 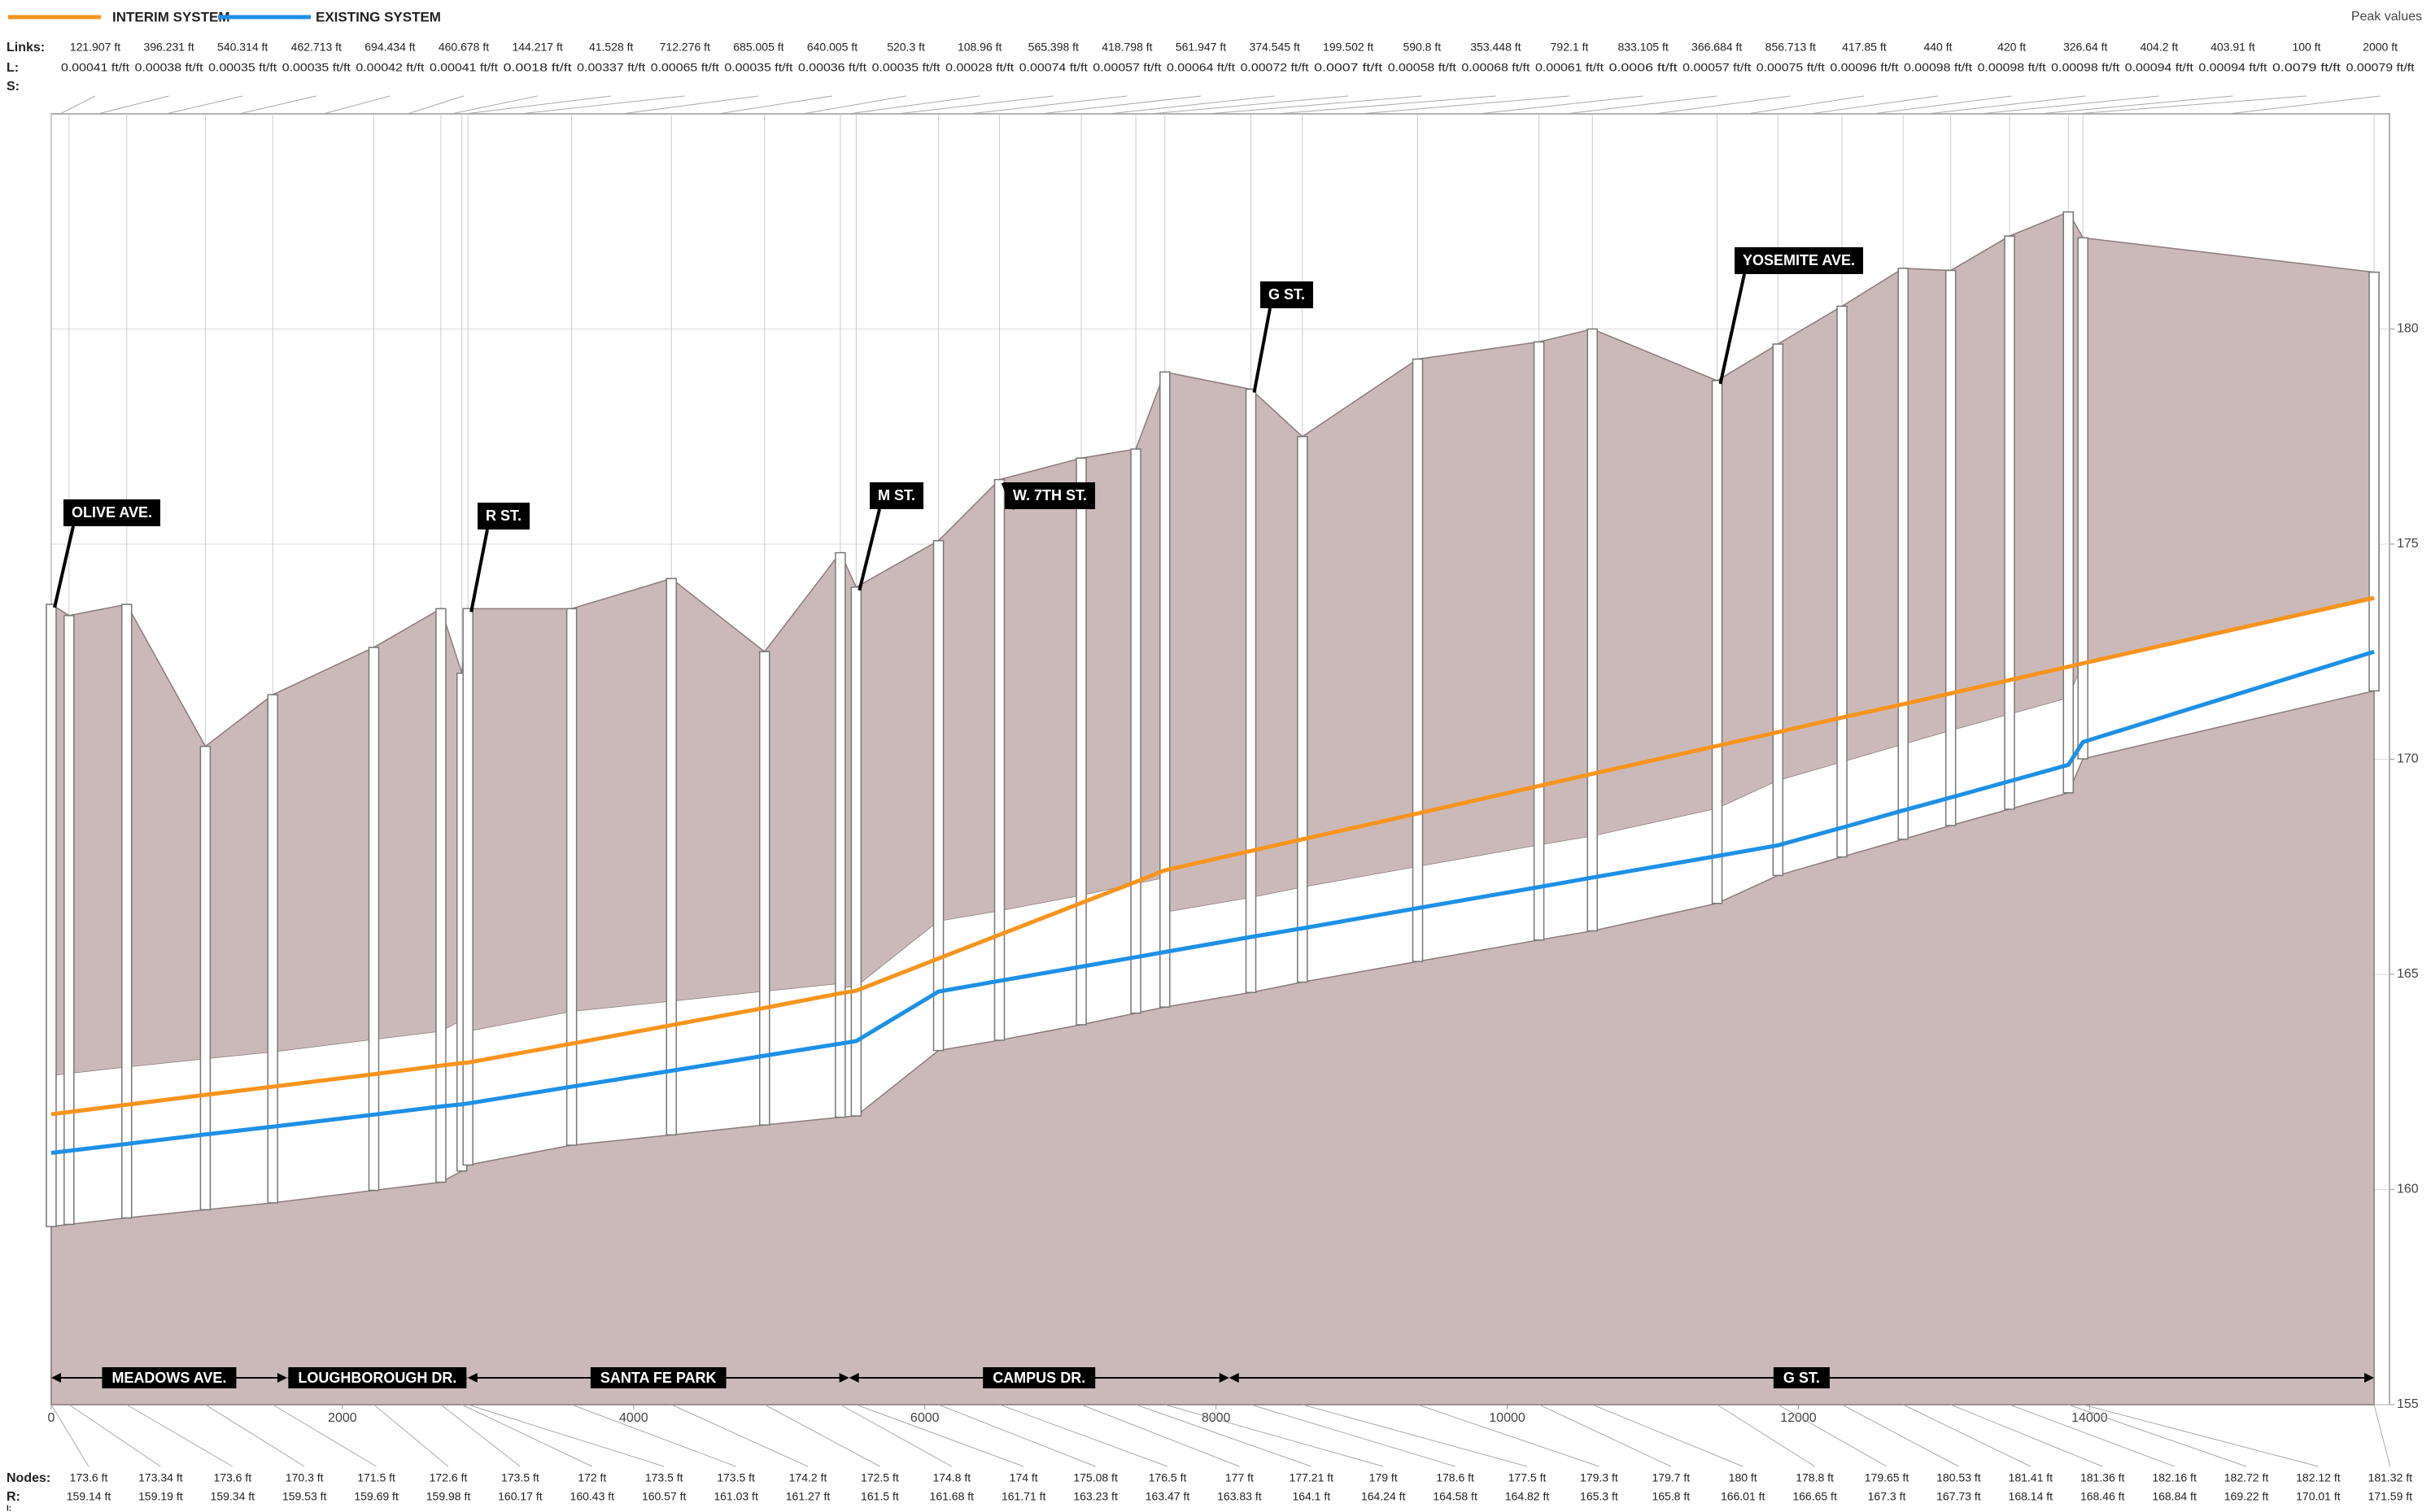 I want to click on link-slope: 0.00075 ft/ft, so click(x=1791, y=67).